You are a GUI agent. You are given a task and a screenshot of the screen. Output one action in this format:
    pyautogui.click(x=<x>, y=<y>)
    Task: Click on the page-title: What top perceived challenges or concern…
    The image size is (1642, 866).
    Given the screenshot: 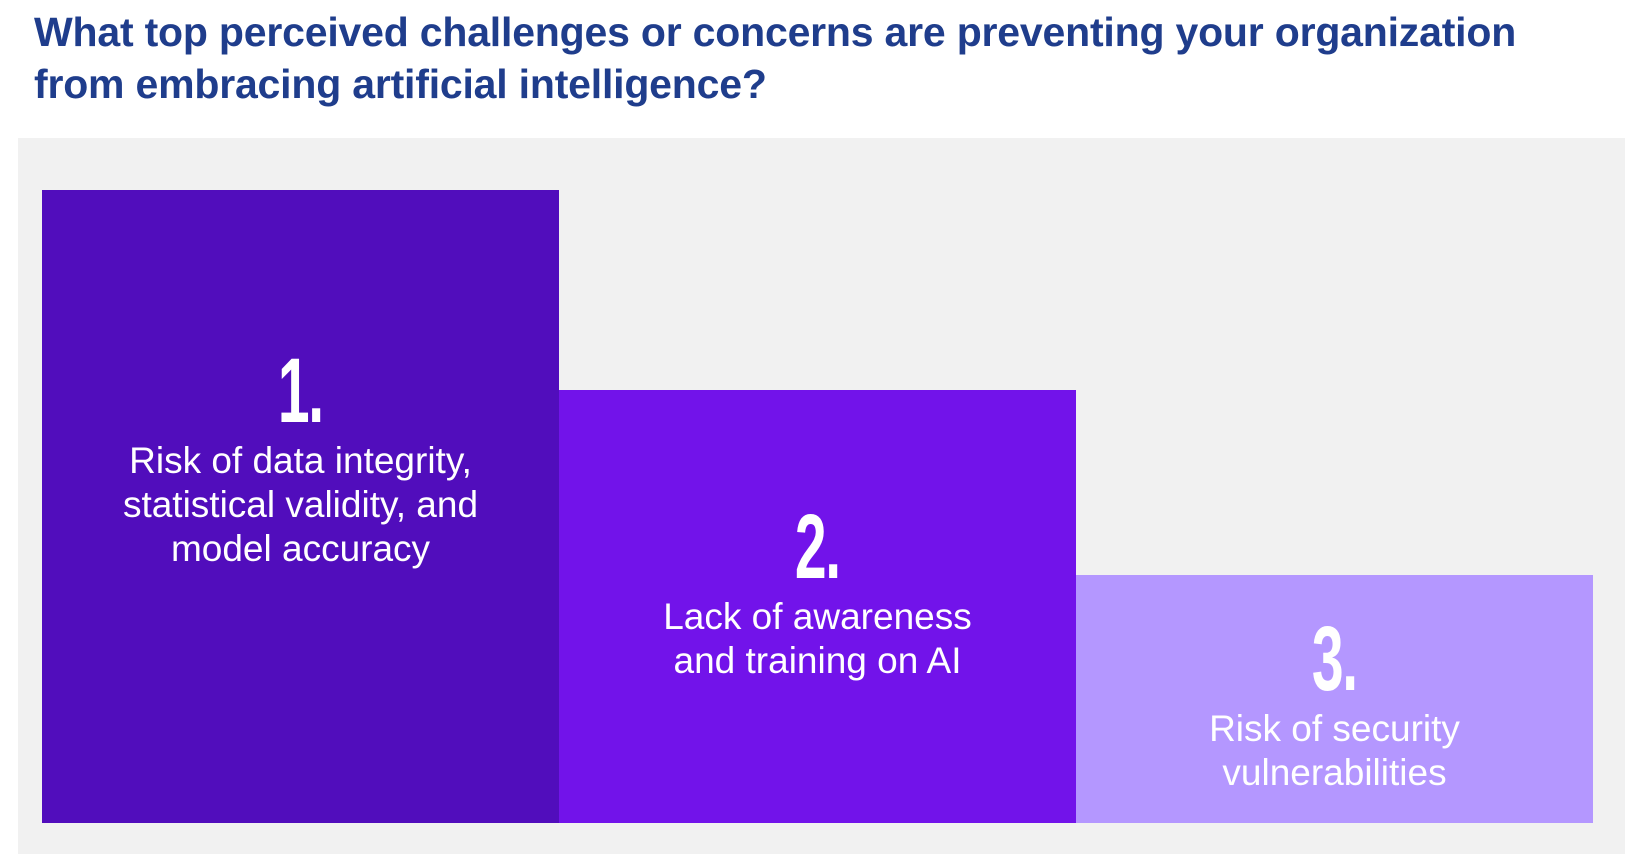 What is the action you would take?
    pyautogui.click(x=775, y=58)
    